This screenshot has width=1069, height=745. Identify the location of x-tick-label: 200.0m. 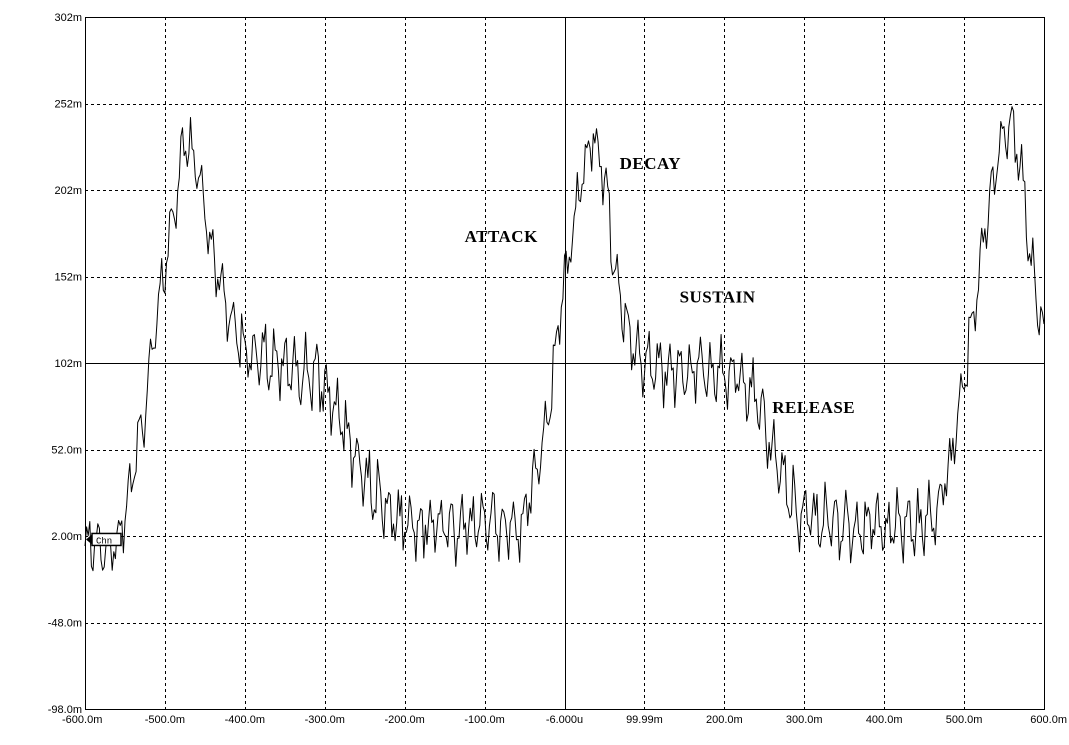
(724, 720).